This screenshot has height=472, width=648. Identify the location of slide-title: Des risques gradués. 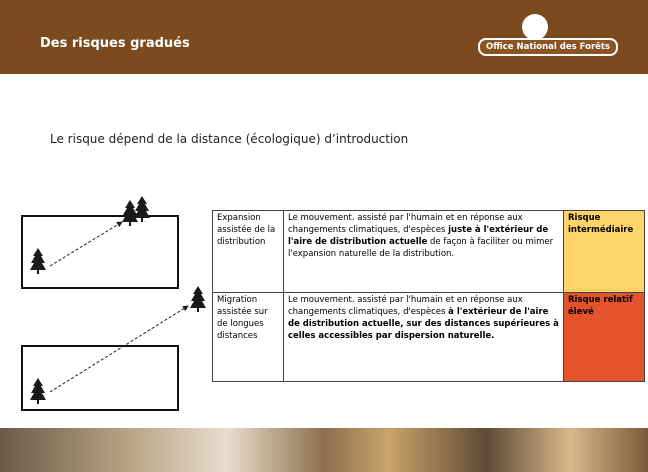
(115, 43).